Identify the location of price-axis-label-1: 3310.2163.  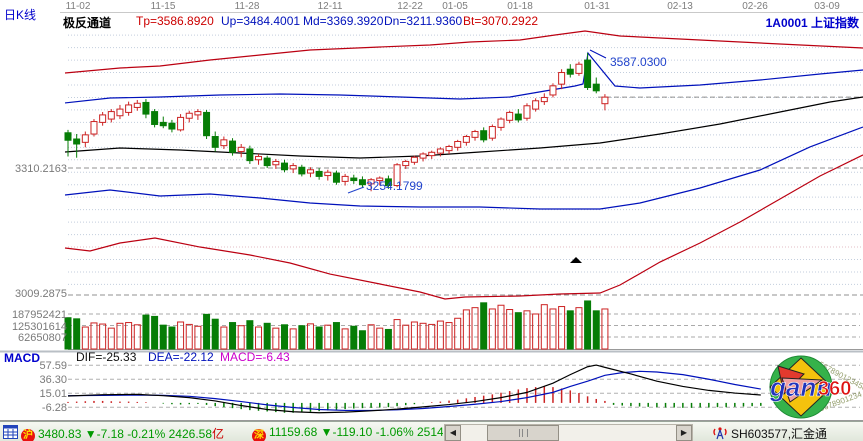
(41, 169).